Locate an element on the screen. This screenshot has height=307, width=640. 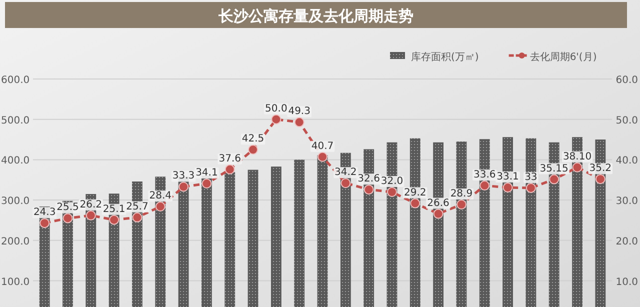
data-label: 25.7 is located at coordinates (137, 206).